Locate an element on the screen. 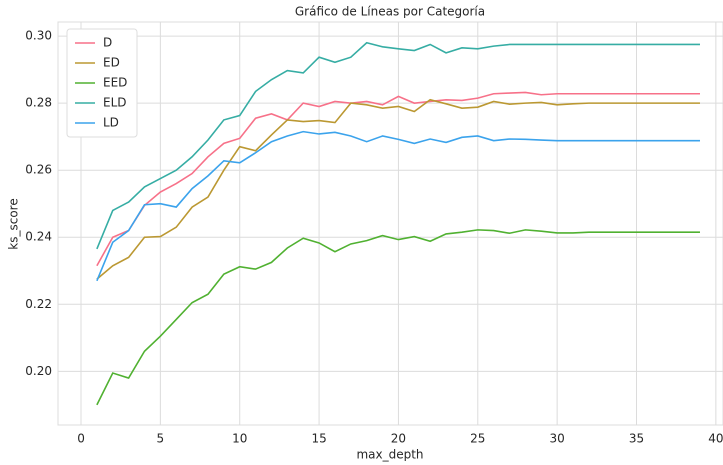  y-tick-label: 0.22 is located at coordinates (38, 304).